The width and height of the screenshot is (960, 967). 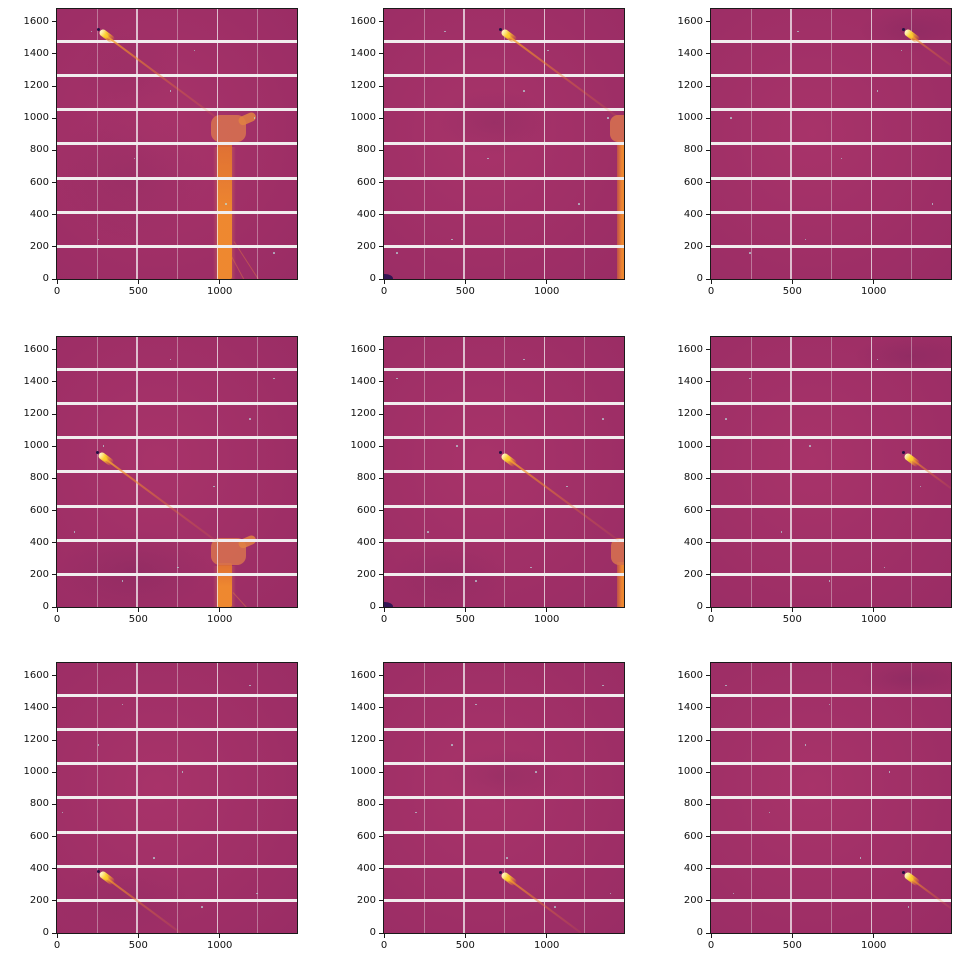 What do you see at coordinates (620, 584) in the screenshot?
I see `beamstop-shadow-edge` at bounding box center [620, 584].